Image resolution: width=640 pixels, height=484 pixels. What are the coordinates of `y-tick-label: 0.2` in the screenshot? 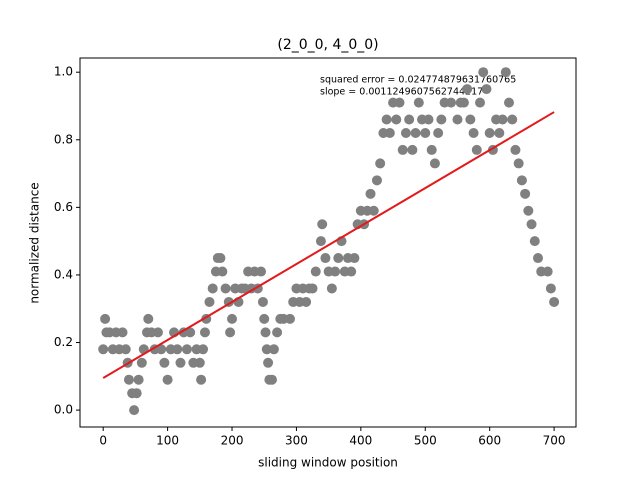 It's located at (63, 342).